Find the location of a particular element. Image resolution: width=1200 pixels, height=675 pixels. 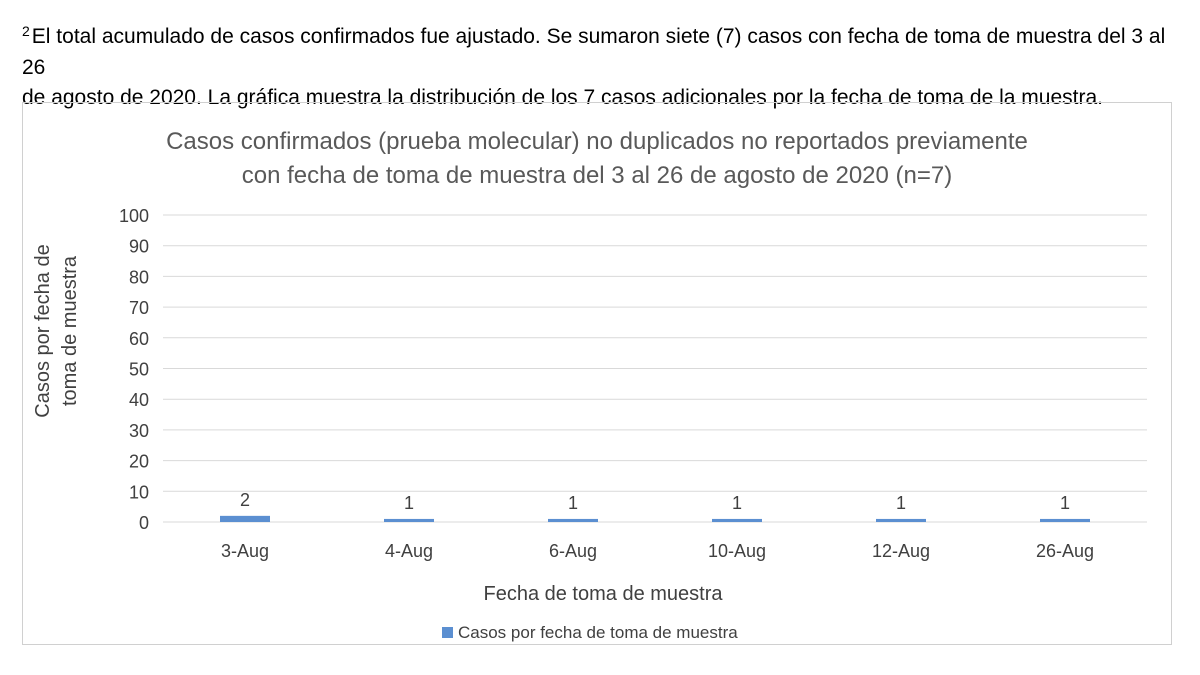

x-tick-label: 3-Aug is located at coordinates (245, 551).